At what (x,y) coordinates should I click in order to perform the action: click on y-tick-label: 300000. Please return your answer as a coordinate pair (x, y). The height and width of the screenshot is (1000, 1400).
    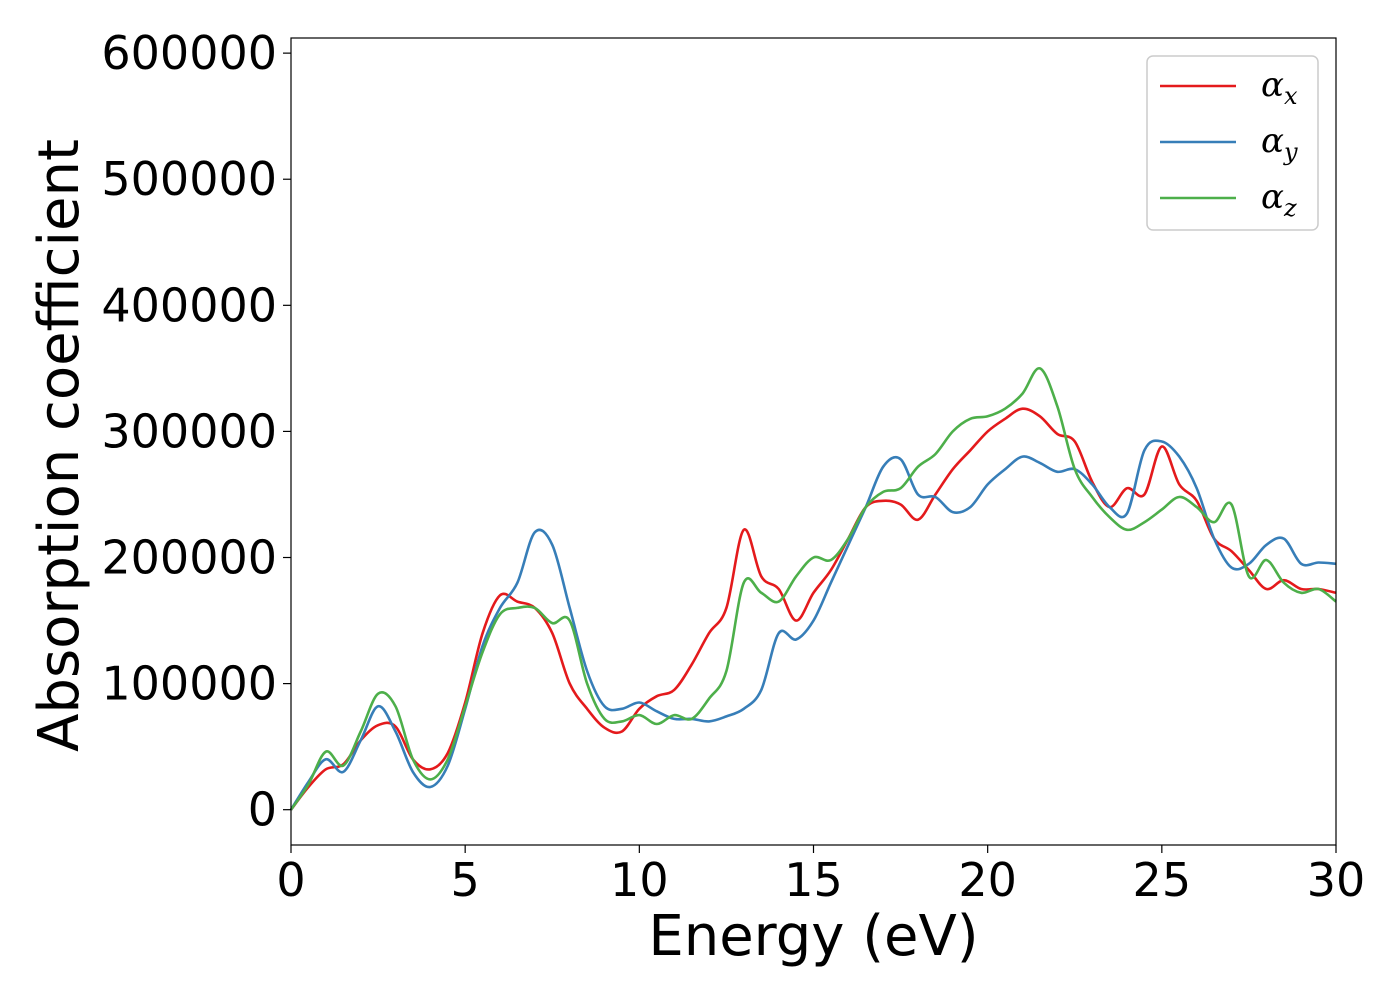
    Looking at the image, I should click on (189, 431).